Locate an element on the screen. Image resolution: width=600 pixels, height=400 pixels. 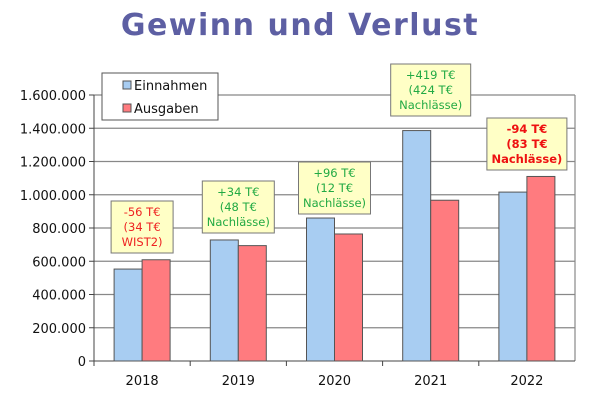
chart-title: Gewinn und Verlust is located at coordinates (300, 25).